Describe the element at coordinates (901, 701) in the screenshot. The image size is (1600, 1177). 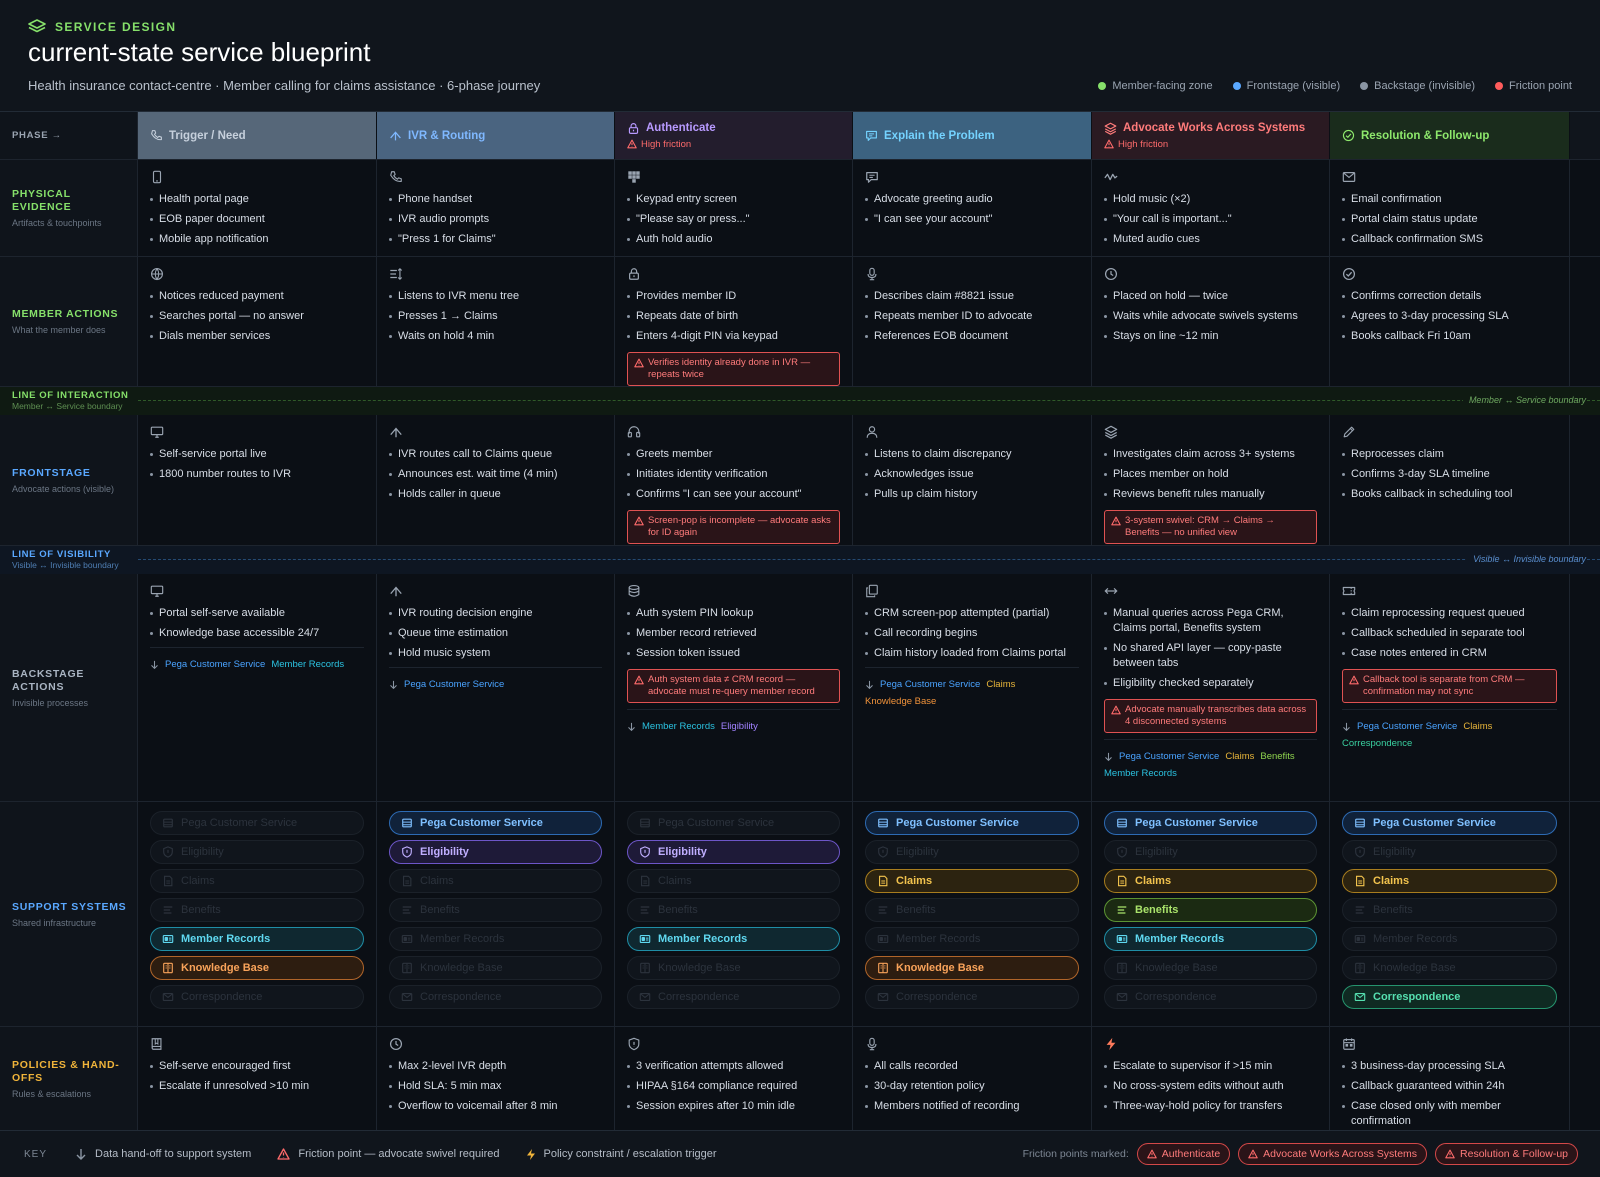
I see `handoff-tag: Knowledge Base` at that location.